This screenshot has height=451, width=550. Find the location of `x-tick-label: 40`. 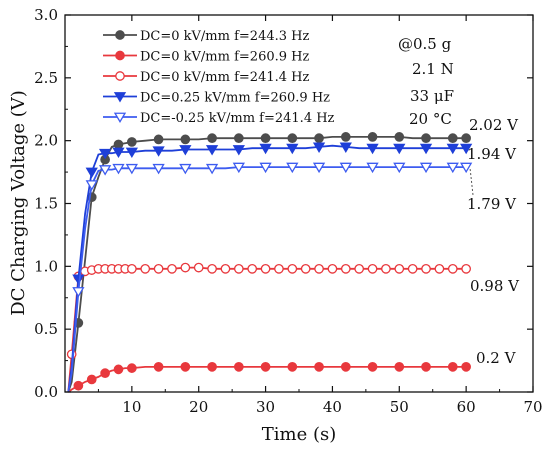

x-tick-label: 40 is located at coordinates (332, 407).